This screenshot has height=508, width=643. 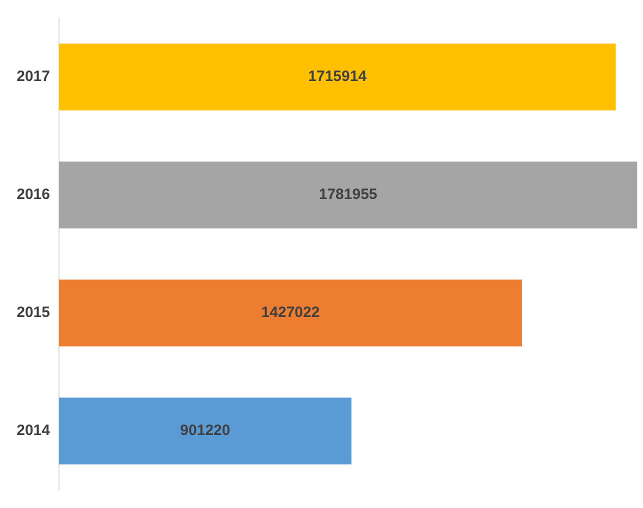 I want to click on y-tick-label: 2017, so click(x=33, y=77).